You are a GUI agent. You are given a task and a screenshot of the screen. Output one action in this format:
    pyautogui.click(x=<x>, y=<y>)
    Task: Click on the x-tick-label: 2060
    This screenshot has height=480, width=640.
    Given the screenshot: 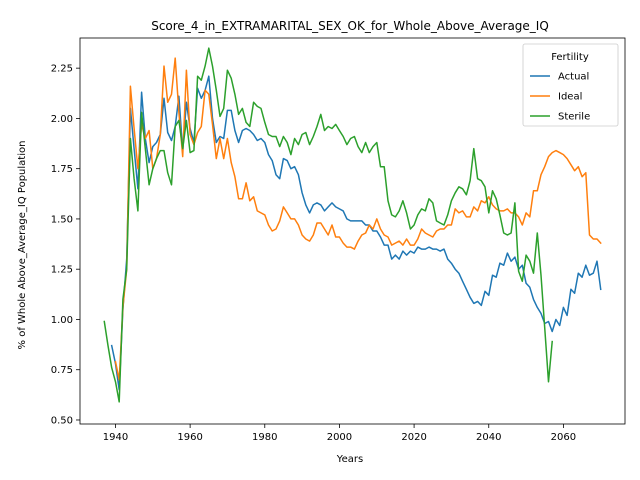 What is the action you would take?
    pyautogui.click(x=563, y=437)
    